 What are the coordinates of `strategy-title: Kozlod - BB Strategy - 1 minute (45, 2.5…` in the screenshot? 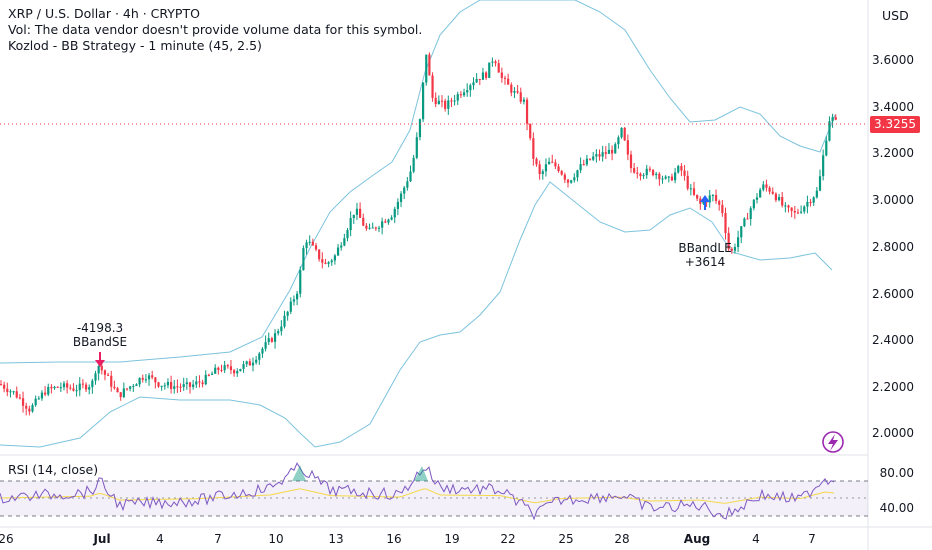 It's located at (135, 45).